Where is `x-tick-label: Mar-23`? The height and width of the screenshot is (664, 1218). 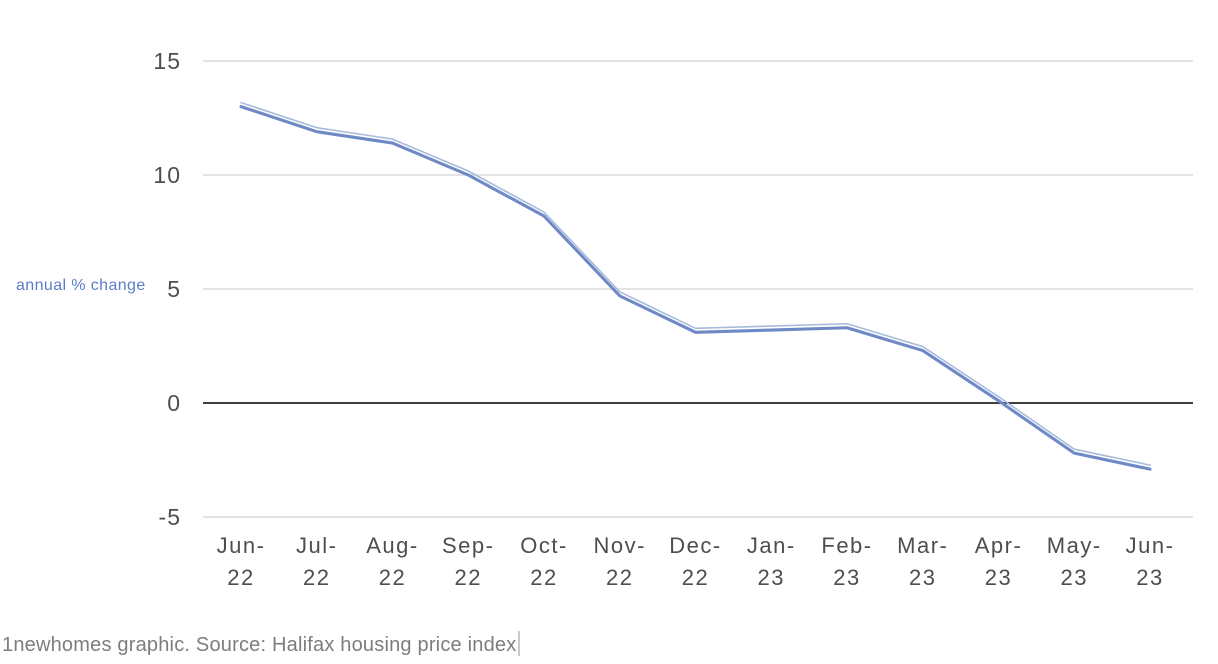 x-tick-label: Mar-23 is located at coordinates (922, 561).